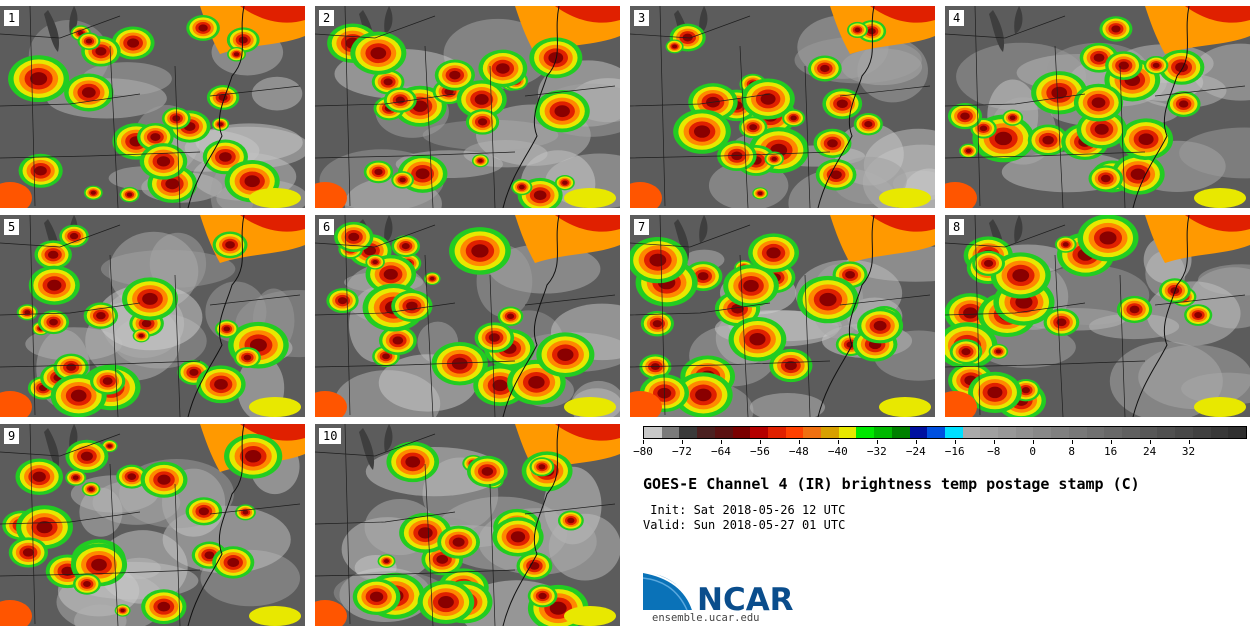 Image resolution: width=1260 pixels, height=627 pixels. I want to click on ncar-wordmark: NCAR, so click(745, 597).